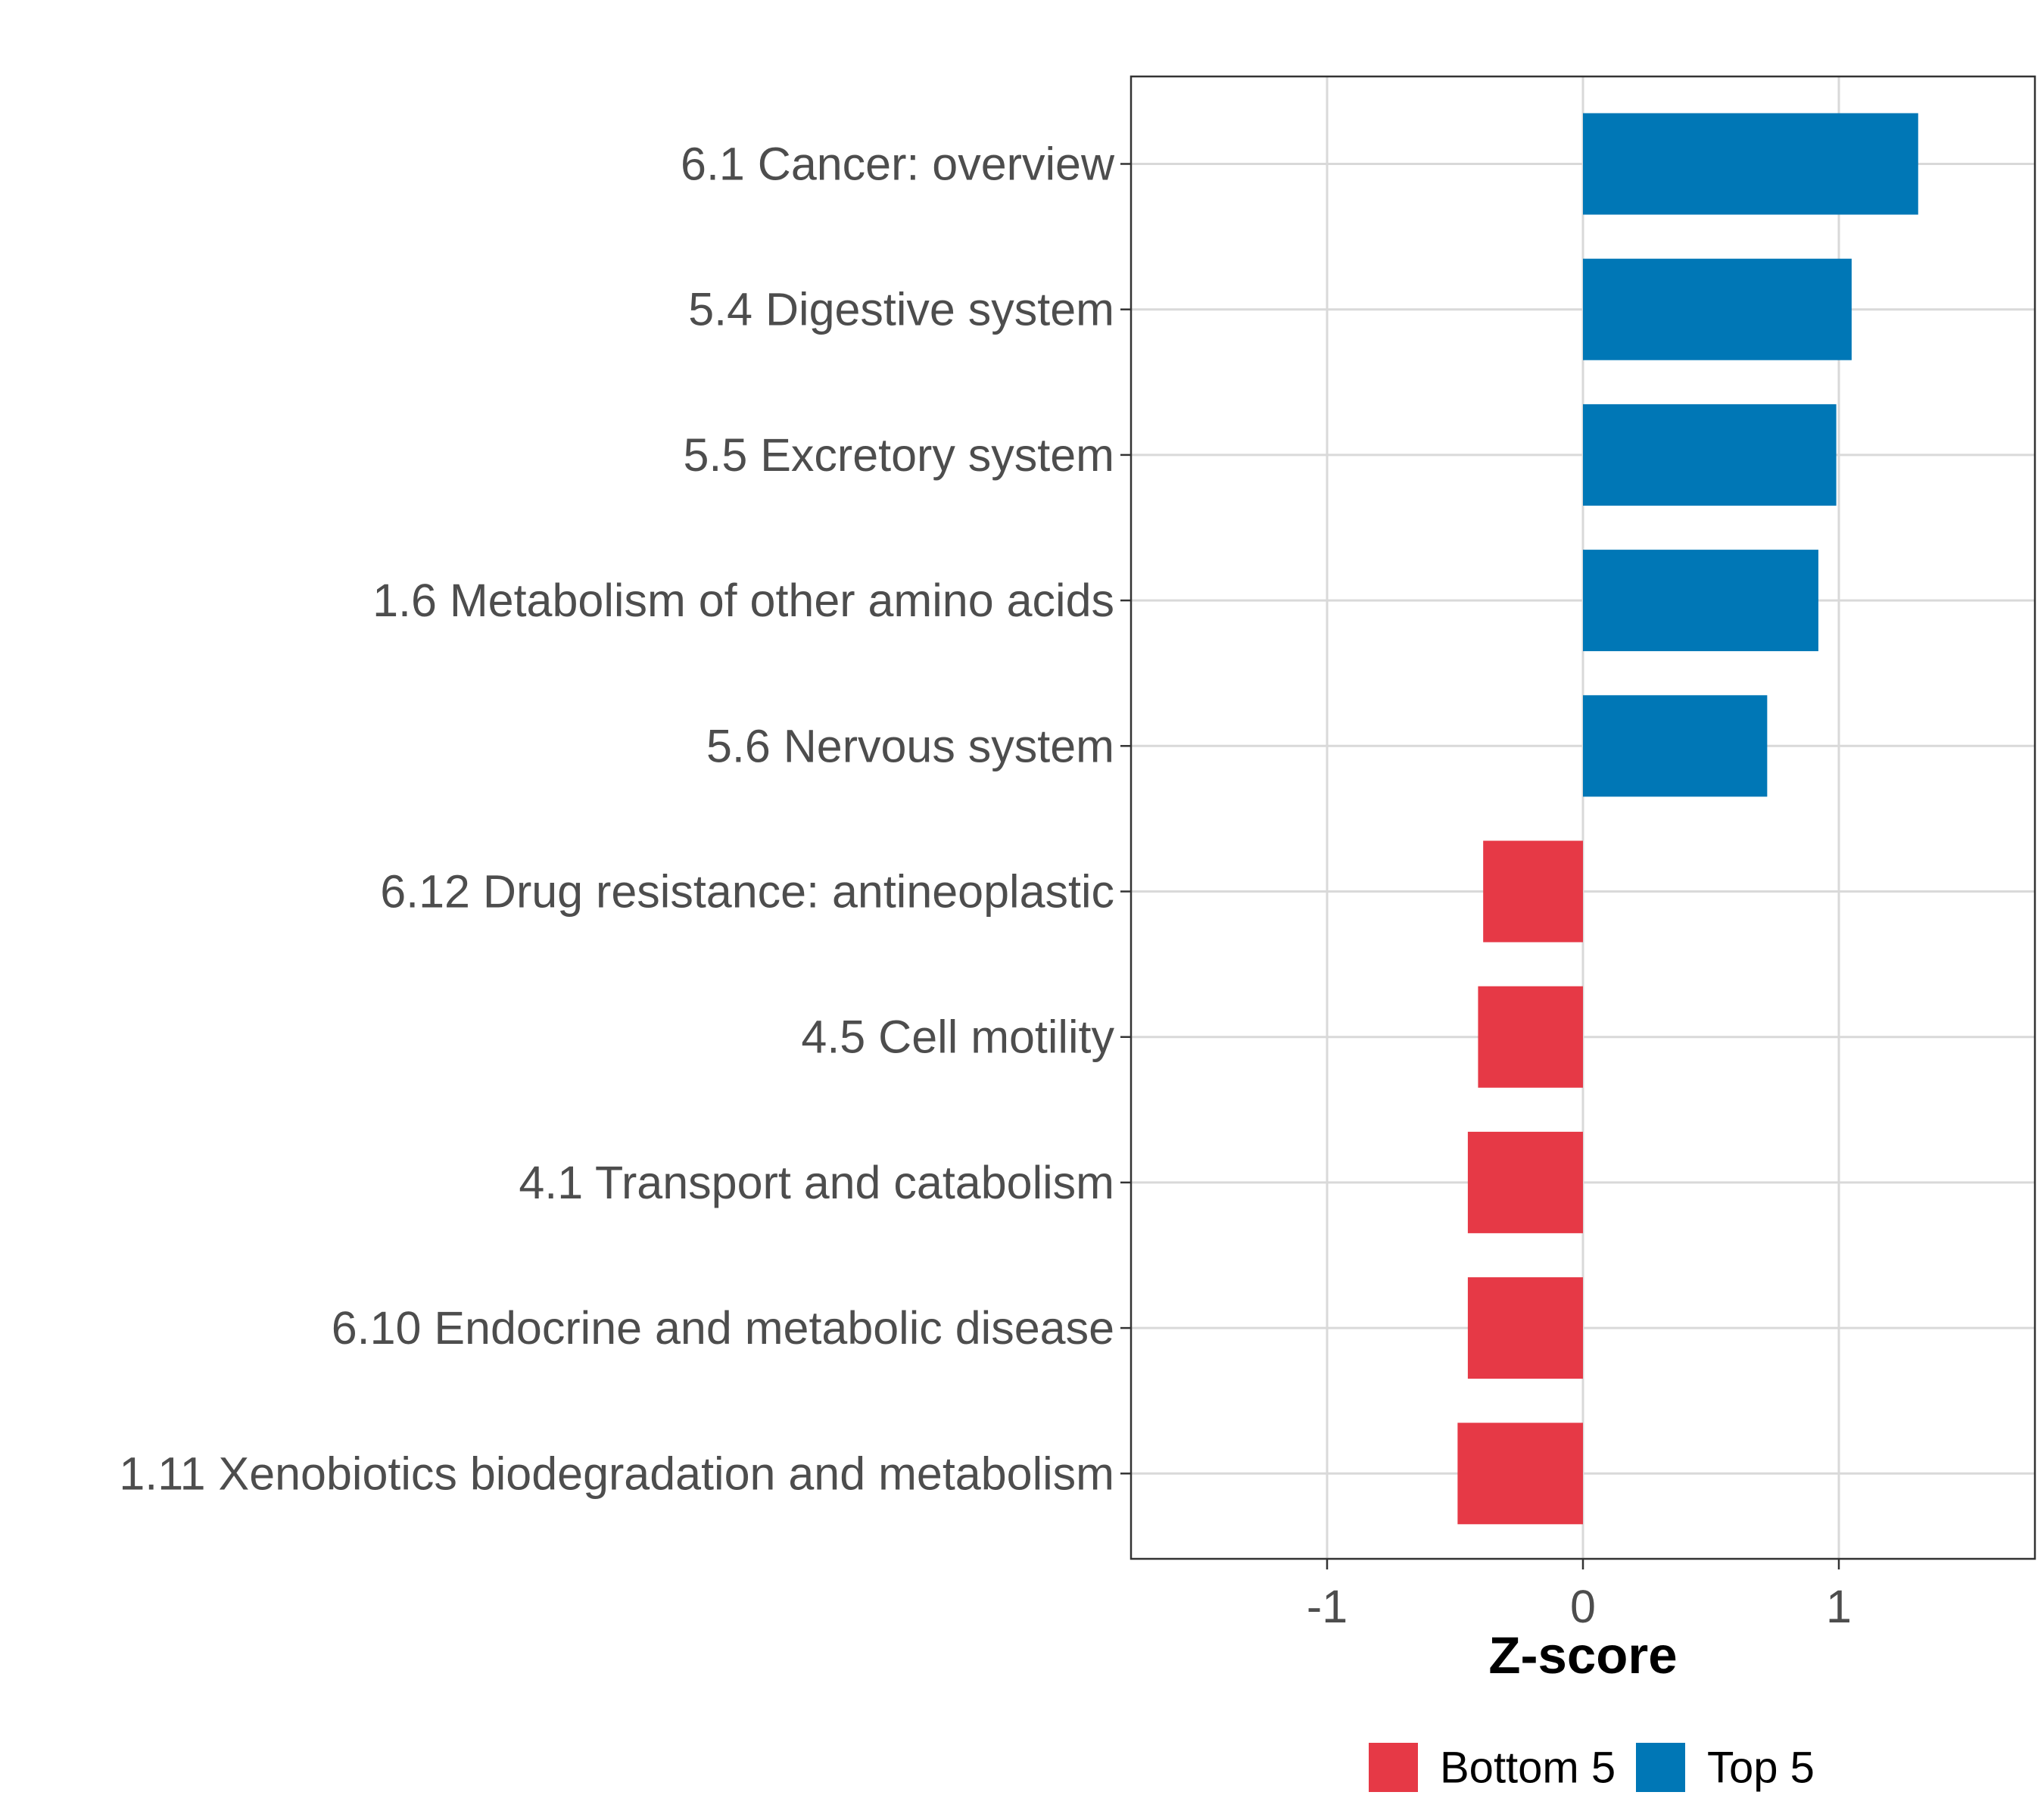 The height and width of the screenshot is (1817, 2044). I want to click on bar-6-12-drug-resistance-antineoplastic, so click(1533, 891).